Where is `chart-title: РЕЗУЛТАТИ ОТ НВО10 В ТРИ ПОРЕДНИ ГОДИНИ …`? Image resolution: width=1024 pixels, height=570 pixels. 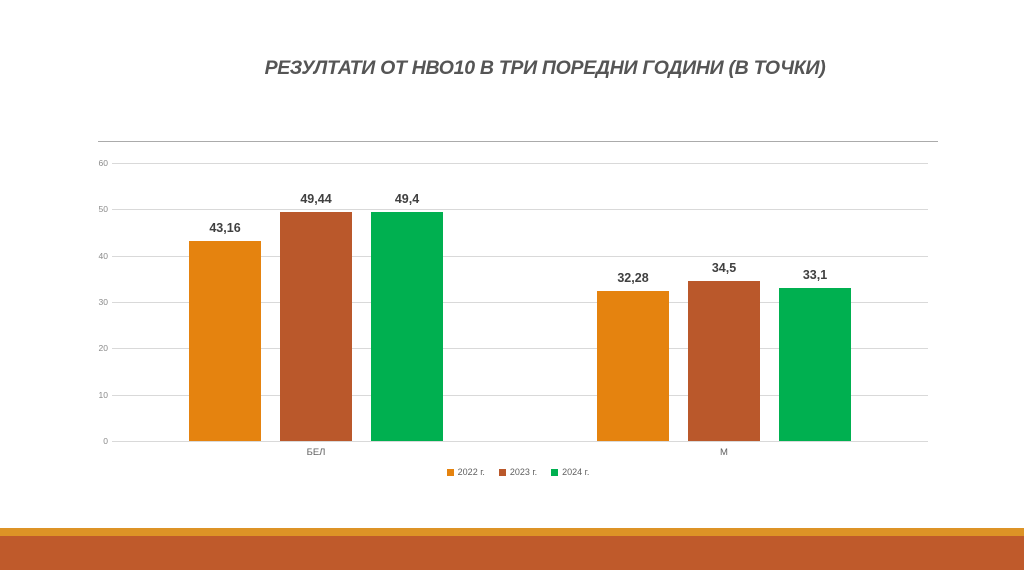 chart-title: РЕЗУЛТАТИ ОТ НВО10 В ТРИ ПОРЕДНИ ГОДИНИ … is located at coordinates (545, 68).